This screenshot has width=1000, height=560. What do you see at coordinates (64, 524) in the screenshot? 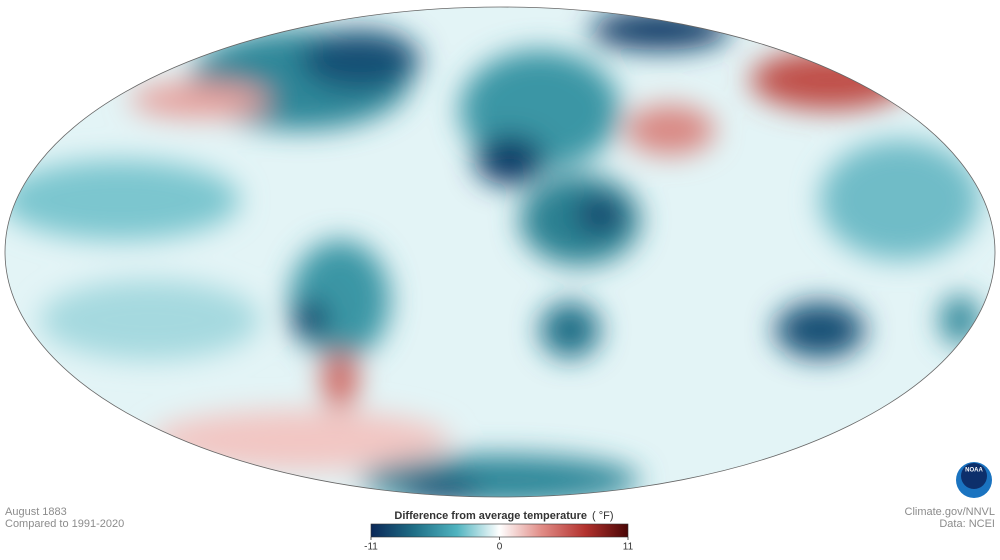
I see `baseline: Compared to 1991-2020` at bounding box center [64, 524].